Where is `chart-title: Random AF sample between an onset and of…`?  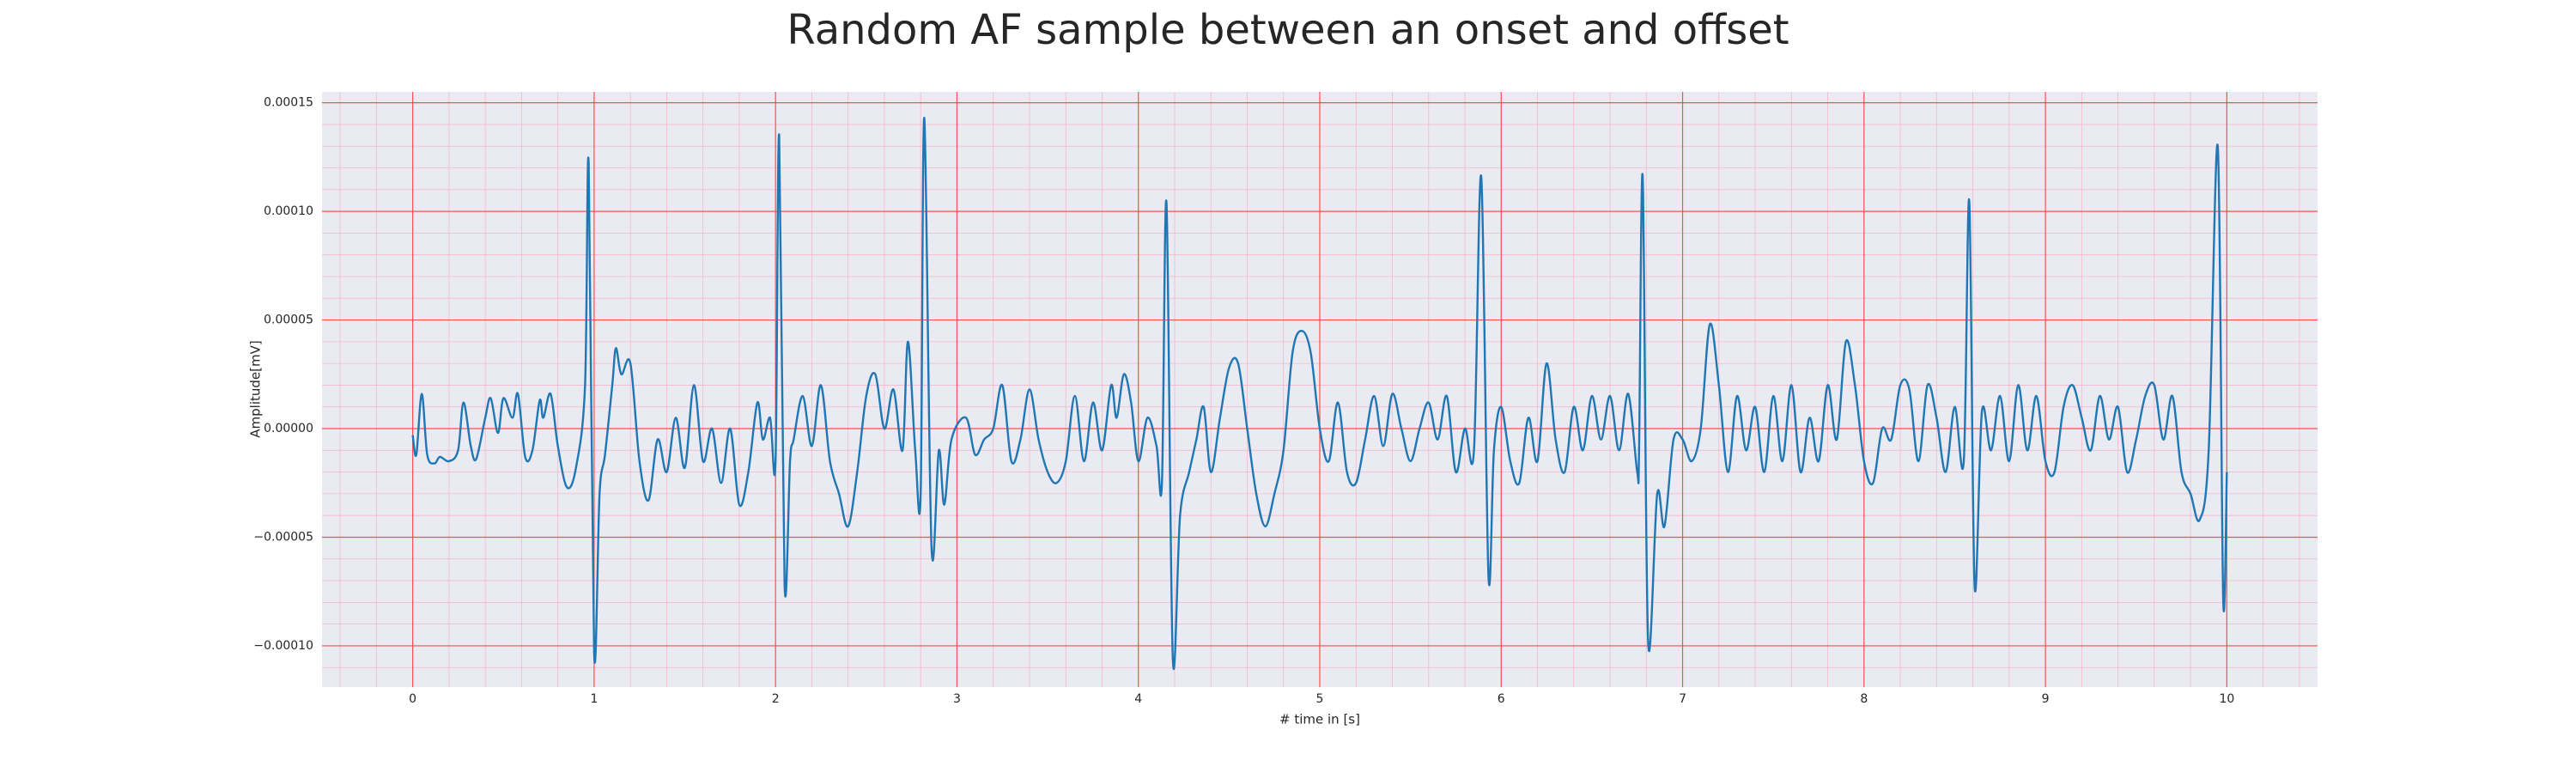
chart-title: Random AF sample between an onset and of… is located at coordinates (1288, 30).